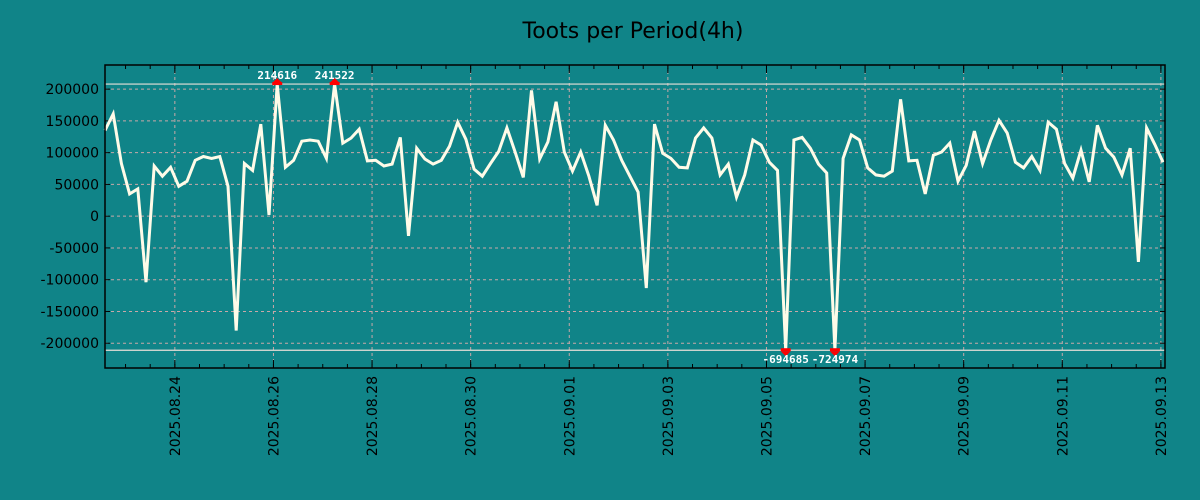 The image size is (1200, 500). I want to click on x-tick-label: 2025.08.26, so click(274, 416).